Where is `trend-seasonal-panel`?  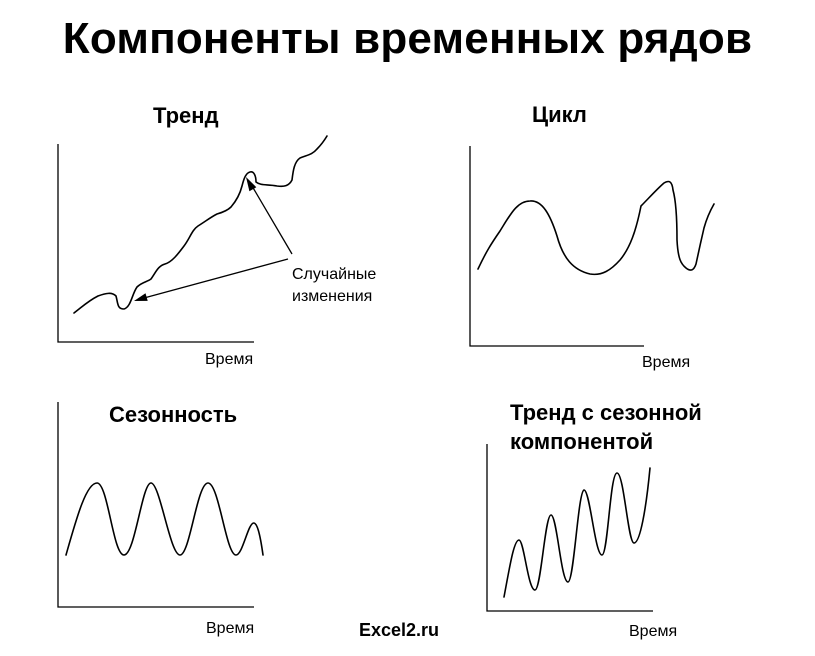
trend-seasonal-panel is located at coordinates (569, 528).